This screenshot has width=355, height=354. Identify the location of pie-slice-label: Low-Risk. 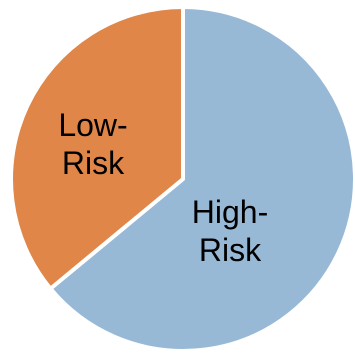
(92, 144).